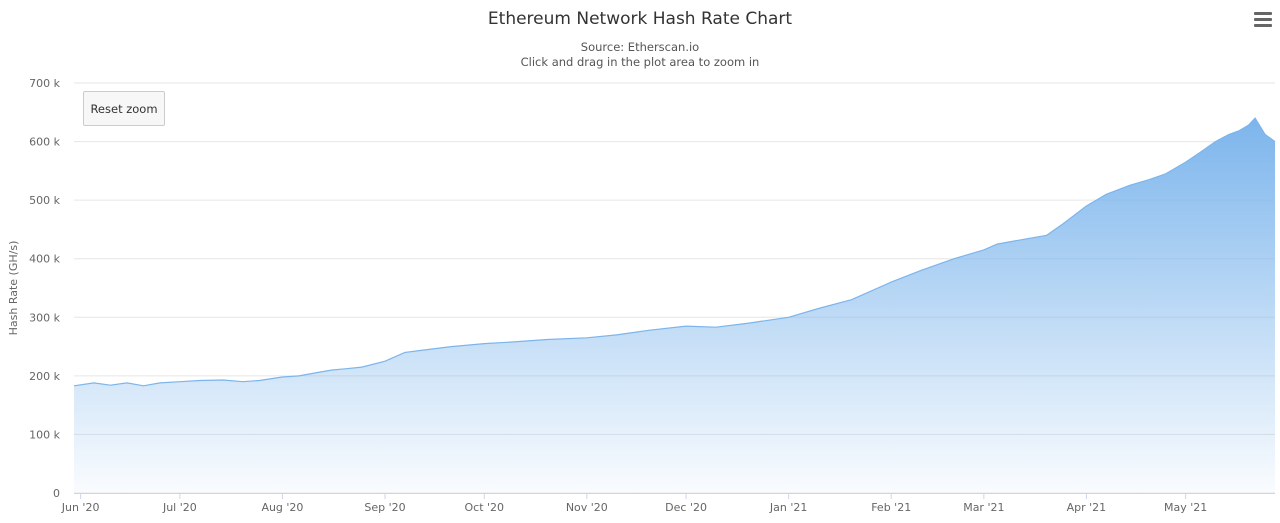 The image size is (1280, 523). What do you see at coordinates (44, 83) in the screenshot?
I see `y-tick-label: 700 k` at bounding box center [44, 83].